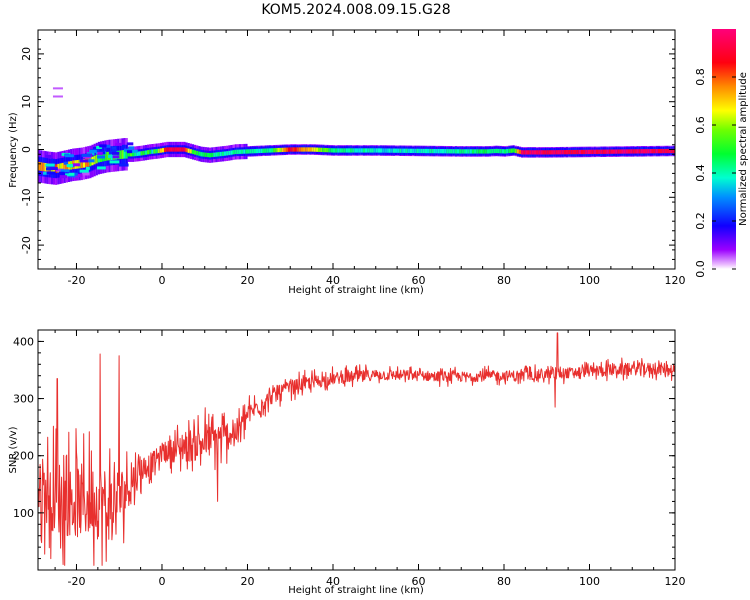  I want to click on y-tick-label: -20, so click(26, 245).